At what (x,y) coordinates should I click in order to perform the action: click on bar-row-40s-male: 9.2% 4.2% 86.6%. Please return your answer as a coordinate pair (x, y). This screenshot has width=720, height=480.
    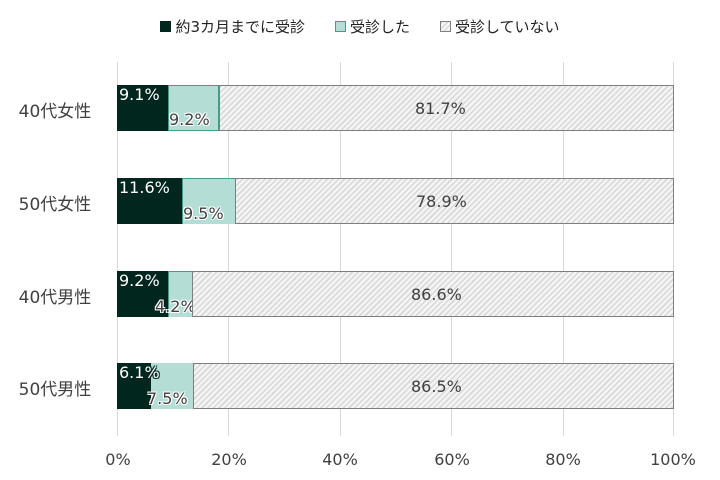
    Looking at the image, I should click on (395, 294).